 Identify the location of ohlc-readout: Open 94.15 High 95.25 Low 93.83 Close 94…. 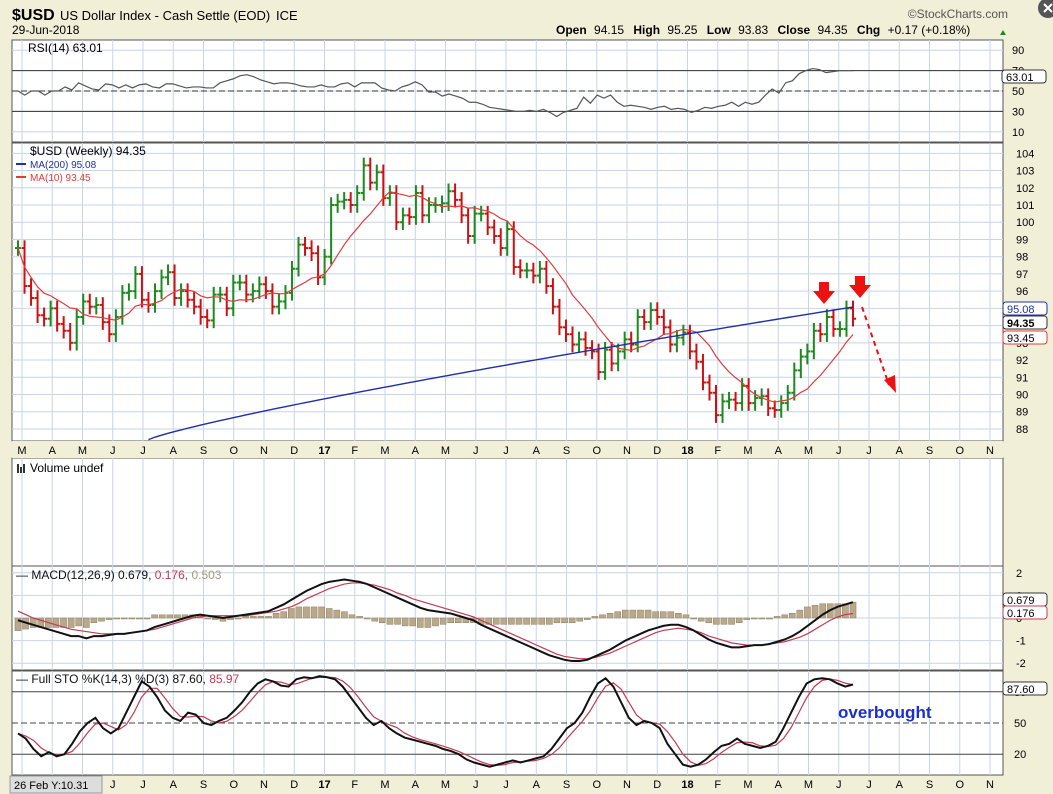
(763, 30).